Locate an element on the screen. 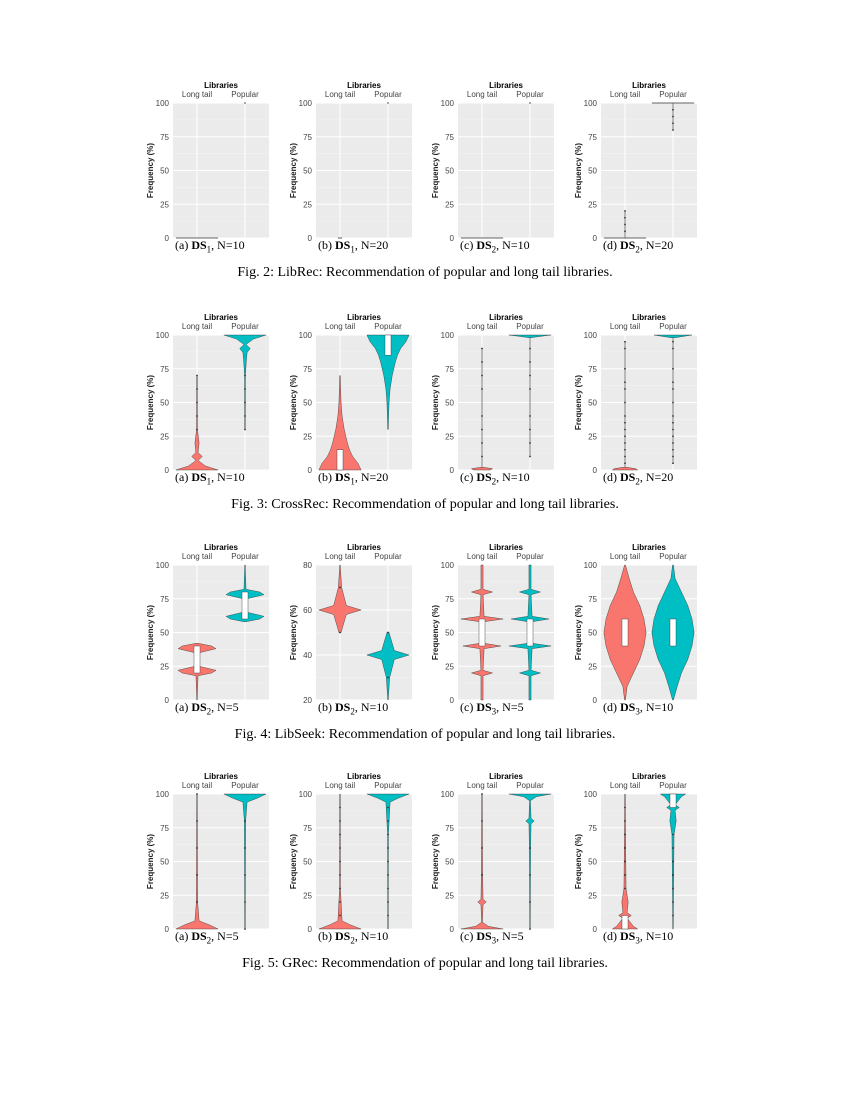  sub-caption: (b) DS2, N=10 is located at coordinates (353, 708).